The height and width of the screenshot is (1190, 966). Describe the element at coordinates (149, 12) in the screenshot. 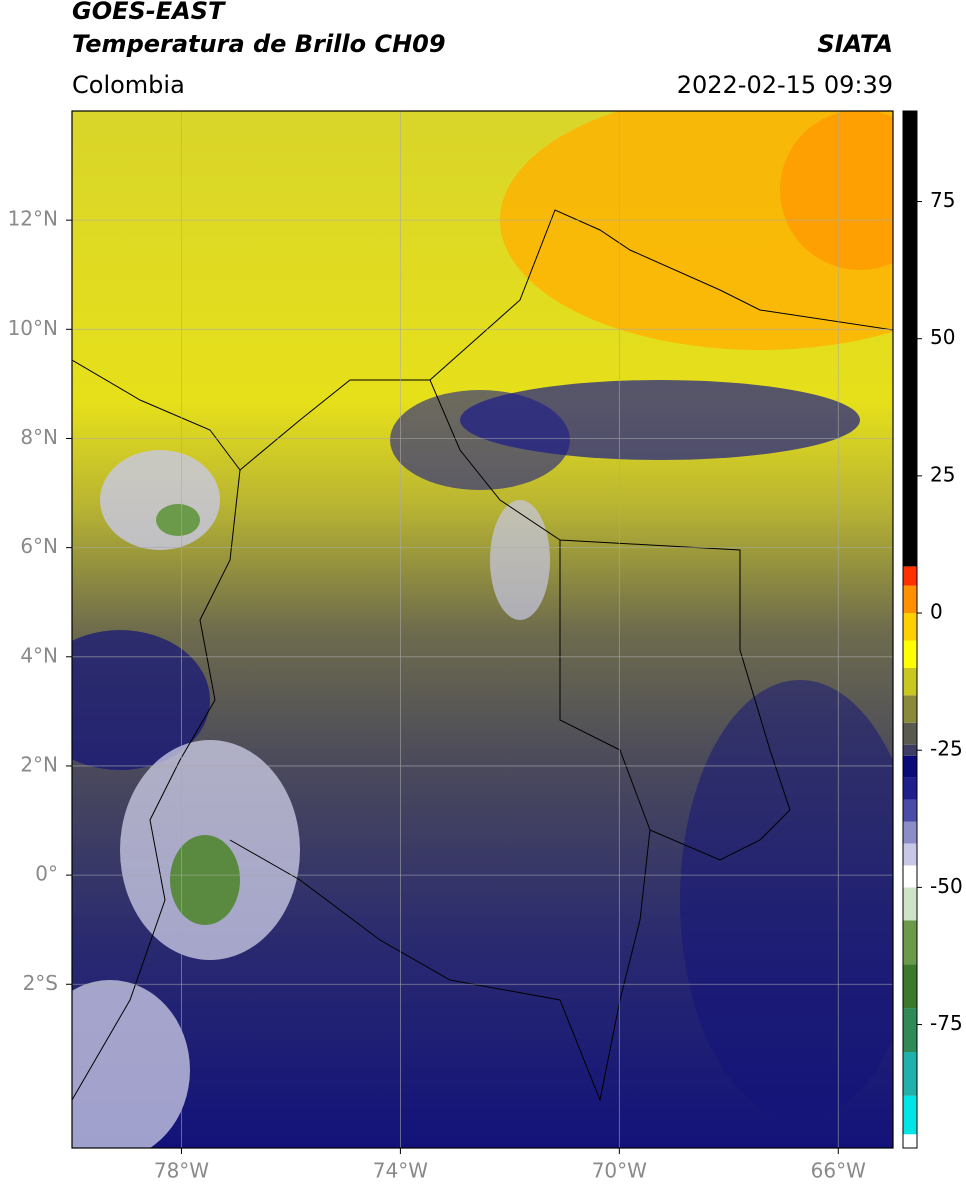

I see `title: GOES-EAST` at that location.